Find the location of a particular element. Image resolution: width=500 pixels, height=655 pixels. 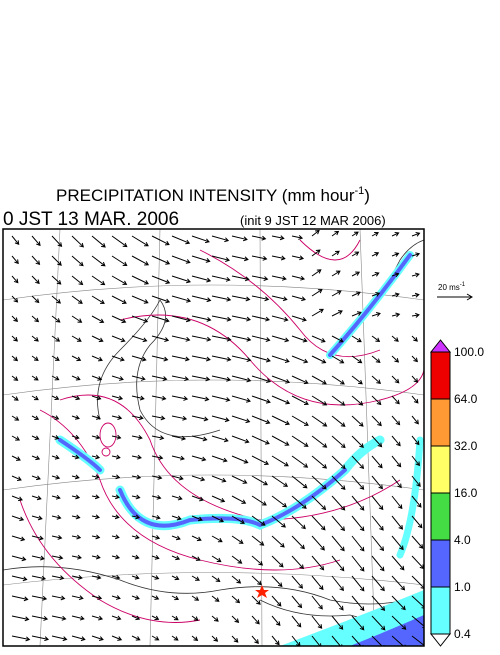

wind-scale-arrow is located at coordinates (455, 297).